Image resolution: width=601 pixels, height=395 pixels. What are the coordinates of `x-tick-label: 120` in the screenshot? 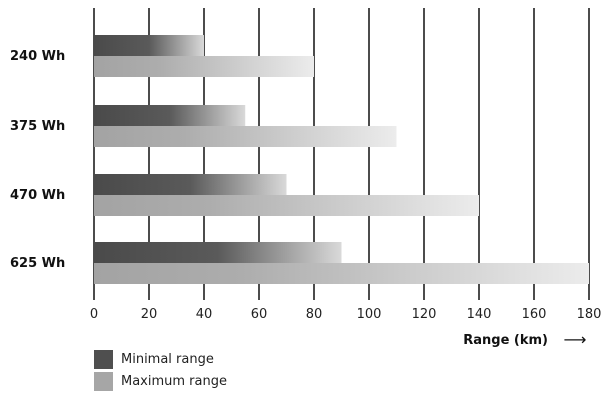 It's located at (424, 314).